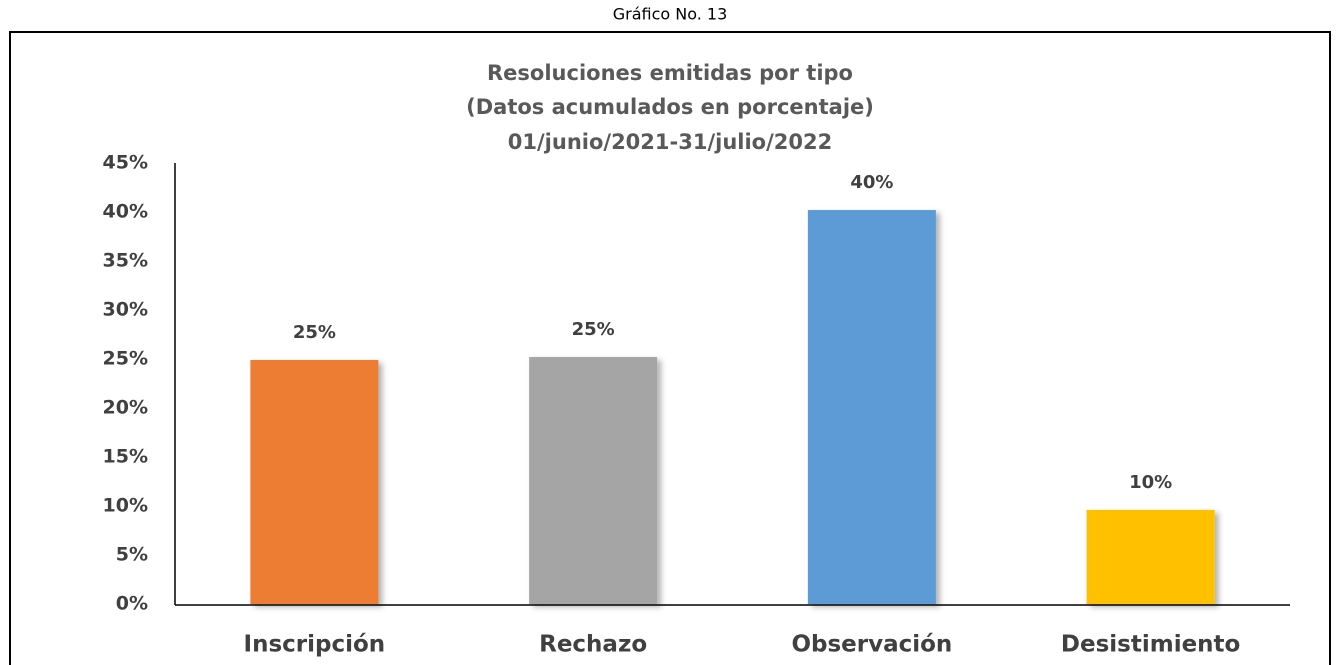  What do you see at coordinates (125, 506) in the screenshot?
I see `y-tick-label: 10%` at bounding box center [125, 506].